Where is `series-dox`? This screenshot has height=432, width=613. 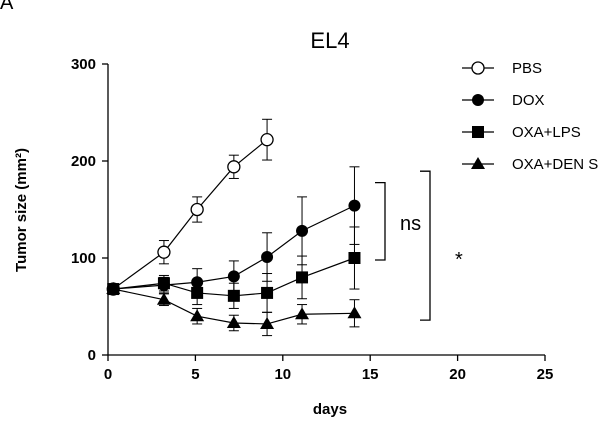
series-dox is located at coordinates (234, 231).